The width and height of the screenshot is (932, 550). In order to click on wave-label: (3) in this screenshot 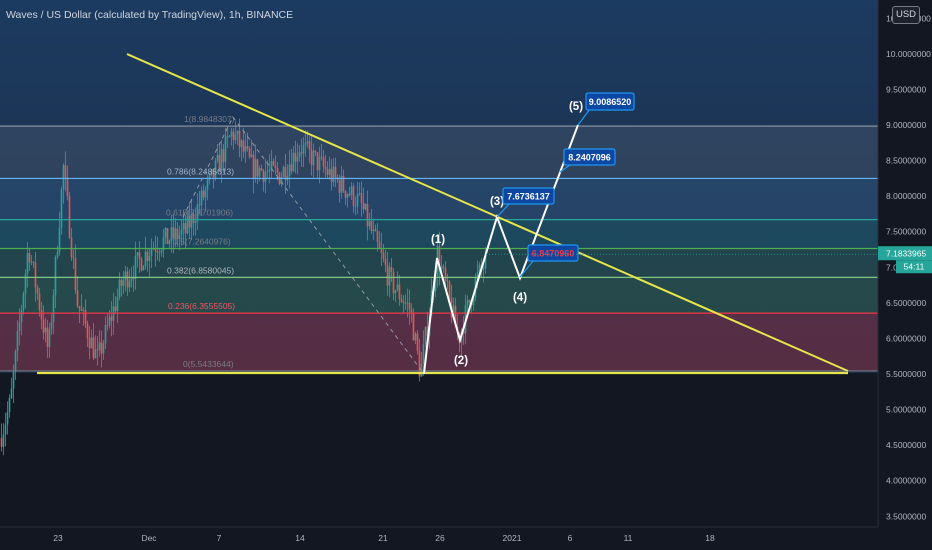, I will do `click(497, 202)`.